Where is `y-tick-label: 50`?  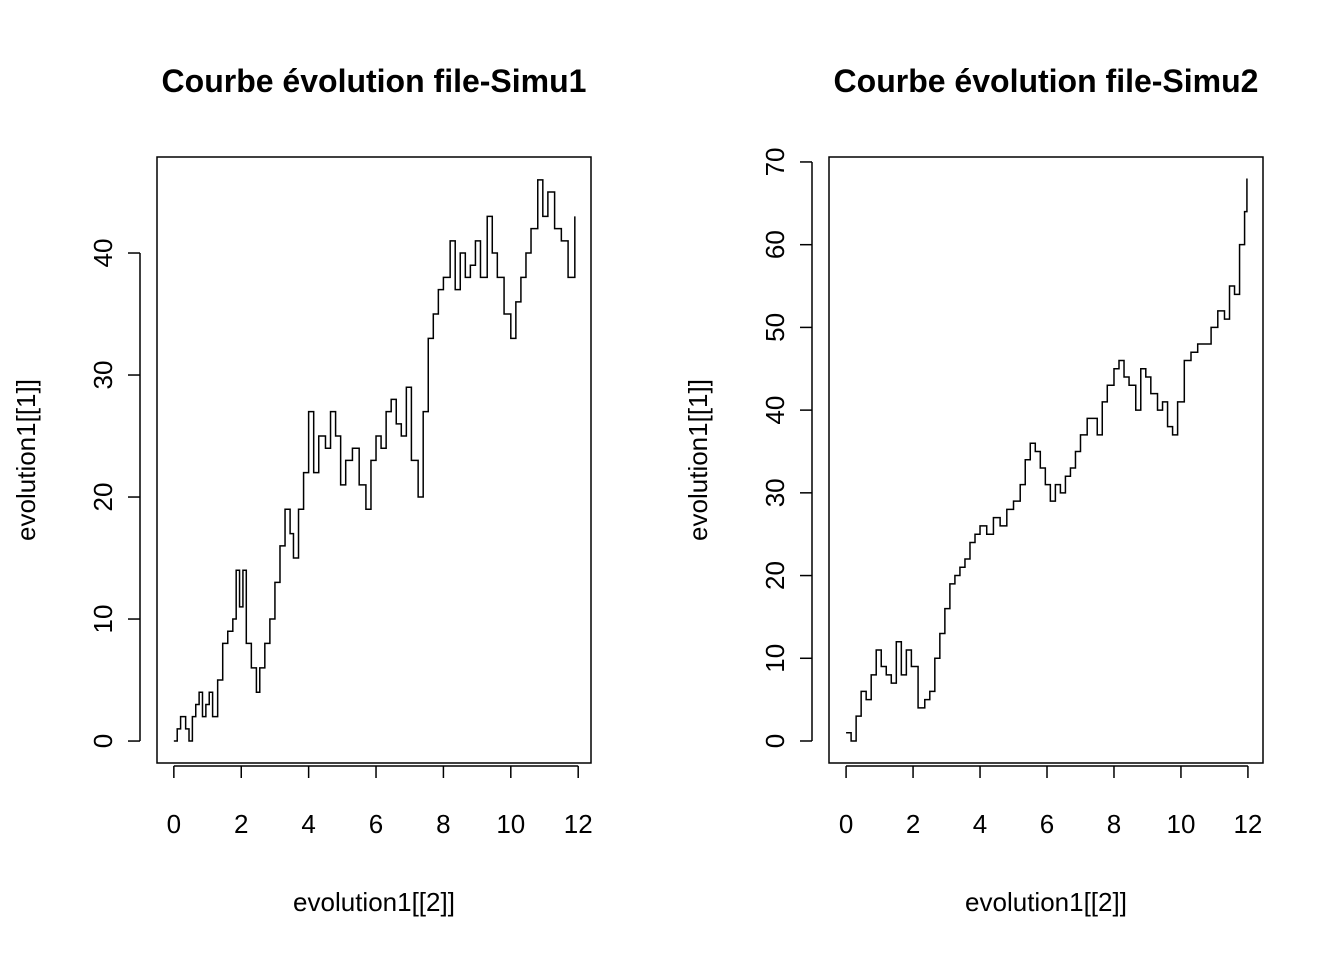
y-tick-label: 50 is located at coordinates (775, 327).